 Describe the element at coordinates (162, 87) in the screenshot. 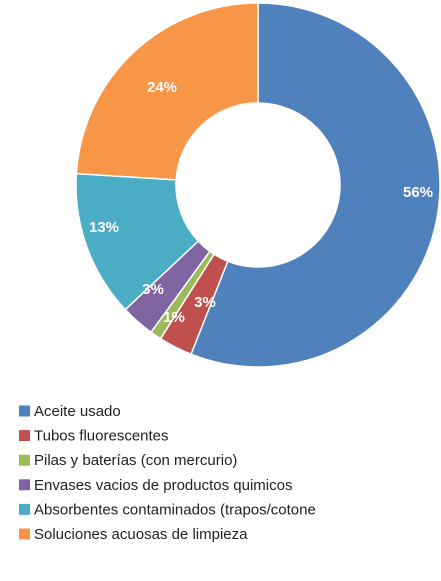

I see `data-label: 24%` at that location.